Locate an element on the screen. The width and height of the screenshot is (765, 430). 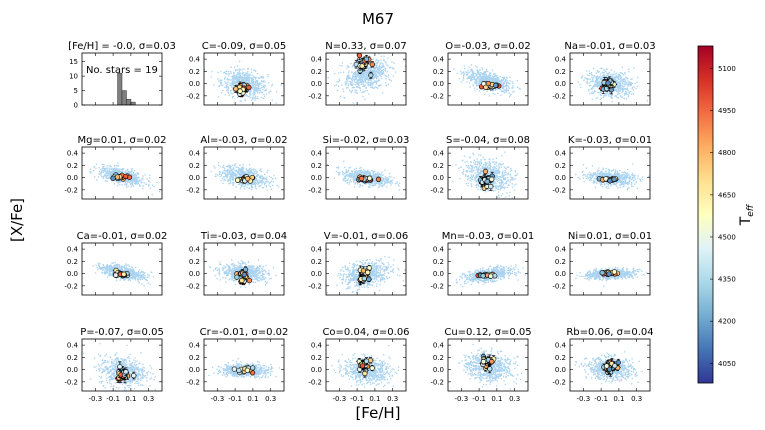
subplot-c: C=-0.09, σ=0.050.40.20.0-0.2 is located at coordinates (236, 73).